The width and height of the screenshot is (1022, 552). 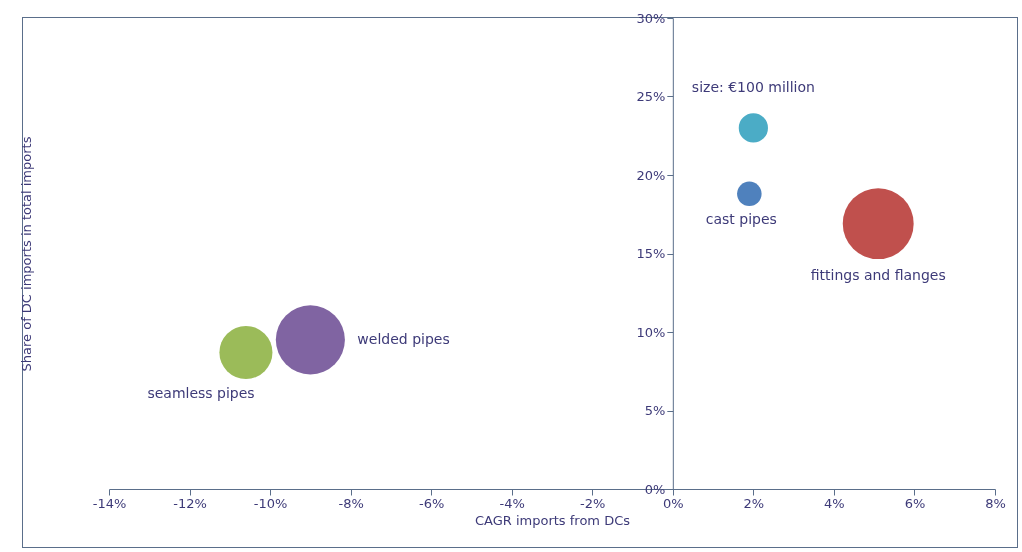 What do you see at coordinates (201, 393) in the screenshot?
I see `series-label: seamless pipes` at bounding box center [201, 393].